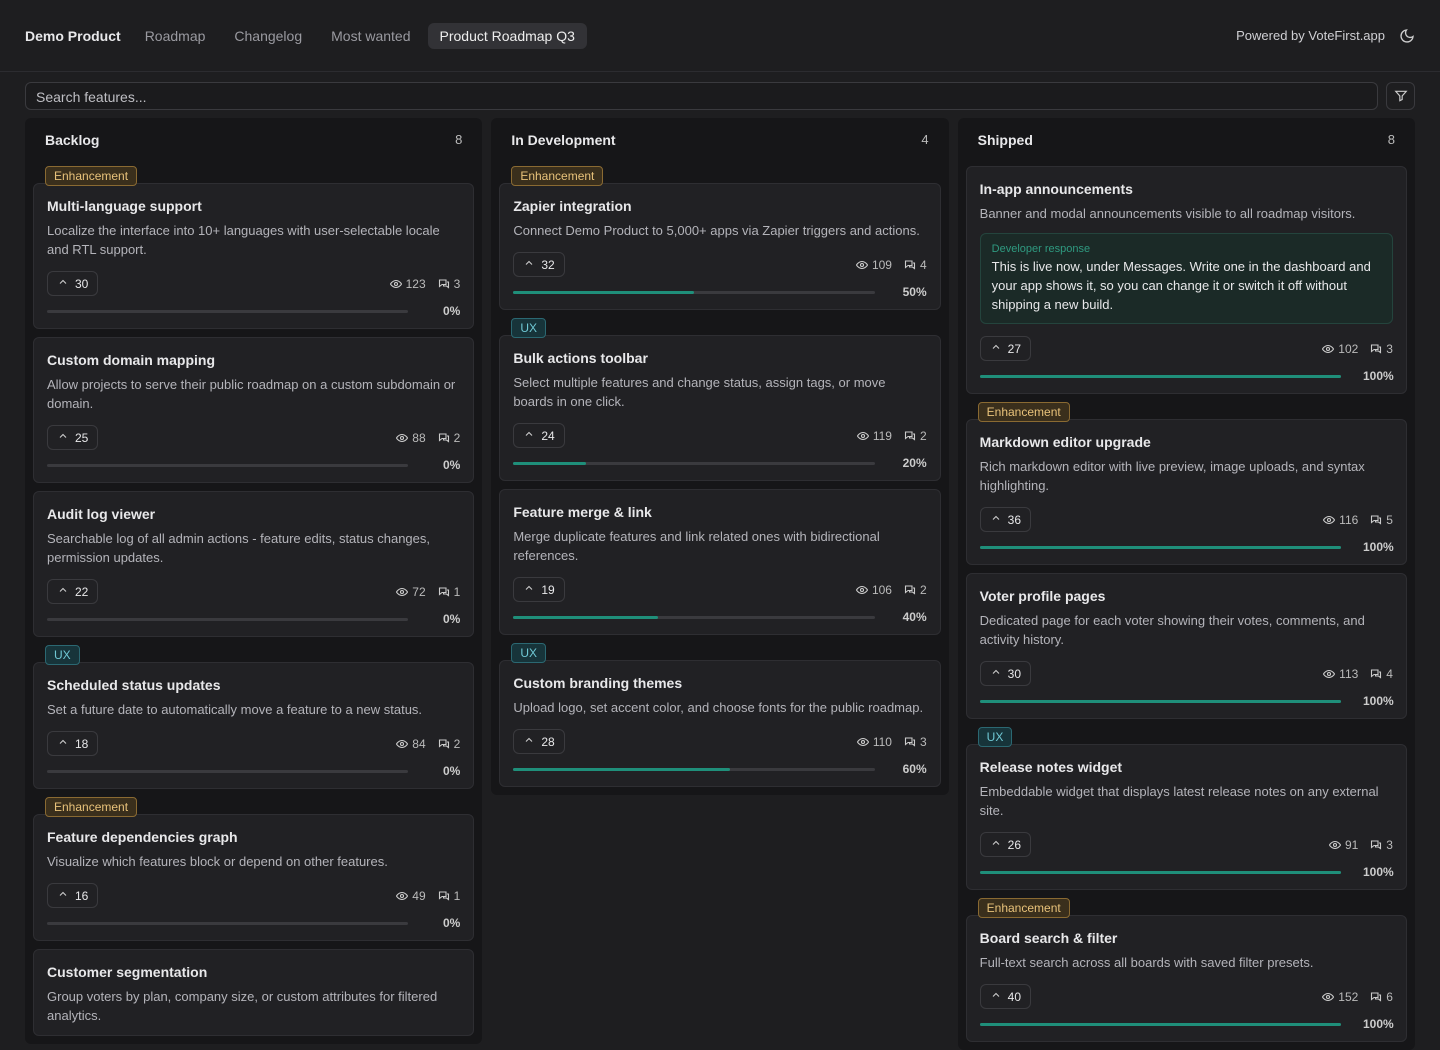 Image resolution: width=1440 pixels, height=1050 pixels. Describe the element at coordinates (1042, 596) in the screenshot. I see `card-title: Voter profile pages` at that location.